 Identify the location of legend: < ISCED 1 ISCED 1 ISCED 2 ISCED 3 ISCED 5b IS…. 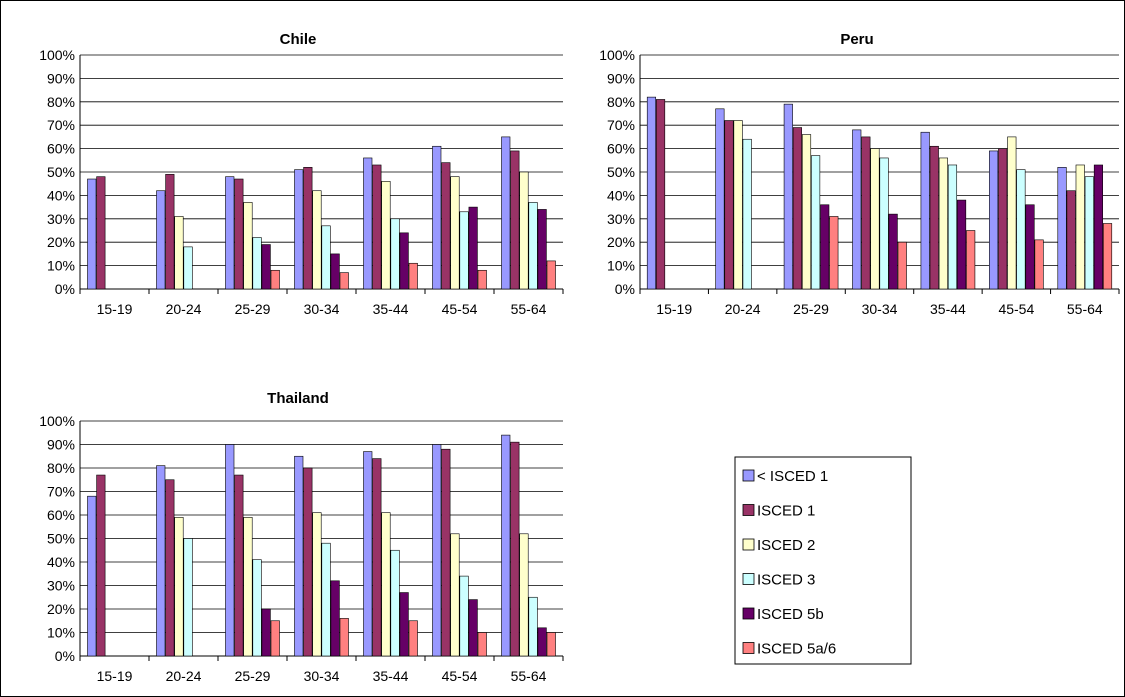
(823, 560).